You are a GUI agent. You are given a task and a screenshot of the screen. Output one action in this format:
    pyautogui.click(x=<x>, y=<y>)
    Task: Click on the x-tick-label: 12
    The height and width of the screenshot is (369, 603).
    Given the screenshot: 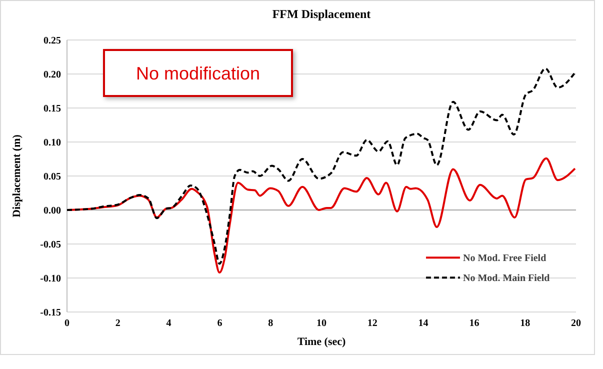 What is the action you would take?
    pyautogui.click(x=372, y=323)
    